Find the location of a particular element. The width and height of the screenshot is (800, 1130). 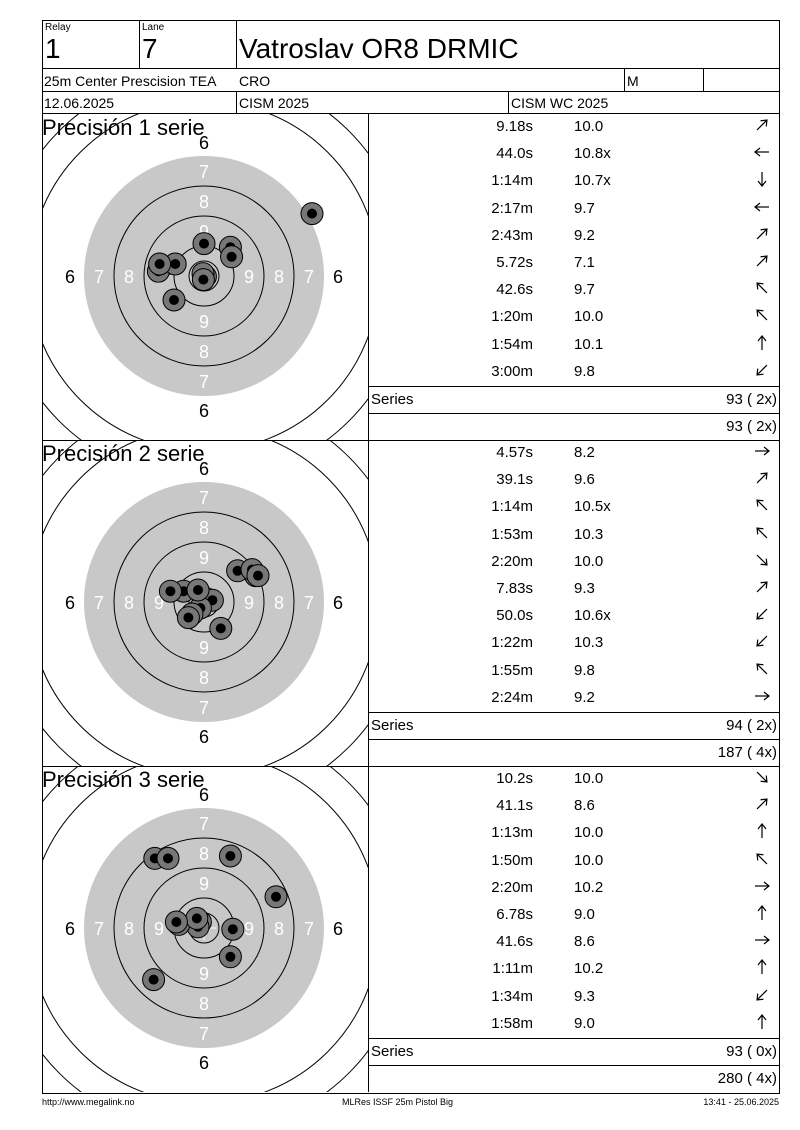

column-divider is located at coordinates (368, 929).